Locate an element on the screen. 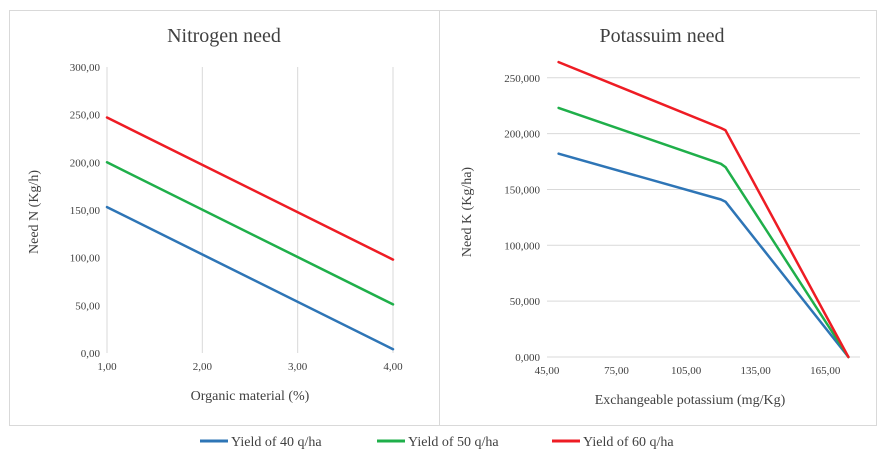  k-x-tick-label: 75,00 is located at coordinates (616, 371).